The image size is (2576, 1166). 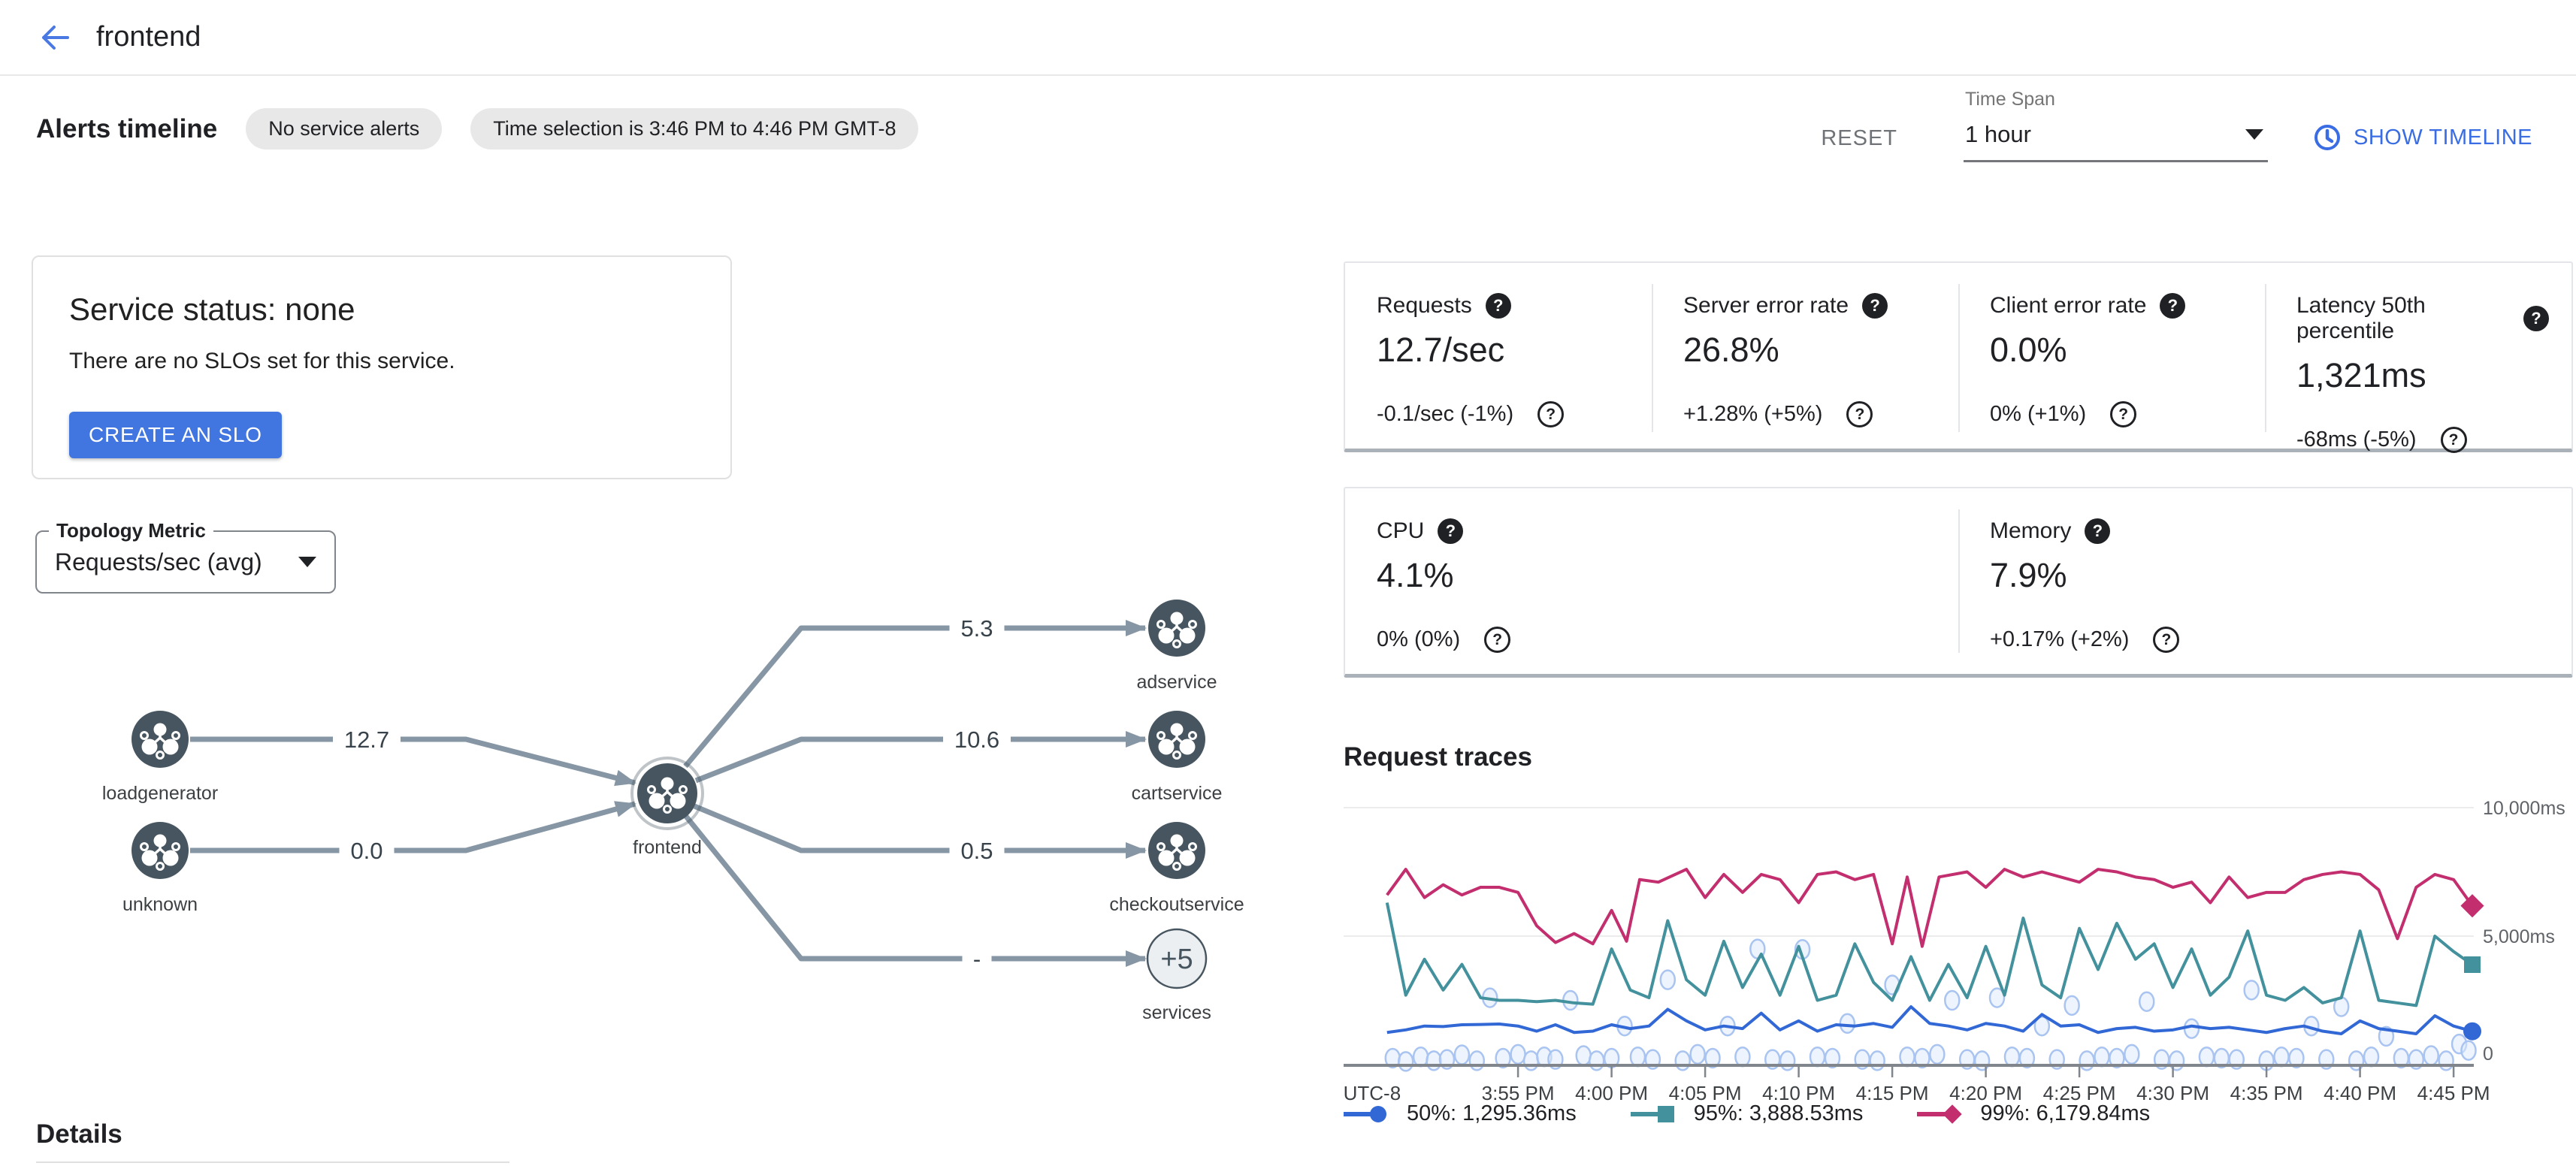 What do you see at coordinates (160, 758) in the screenshot?
I see `topology-node-loadgenerator: loadgenerator` at bounding box center [160, 758].